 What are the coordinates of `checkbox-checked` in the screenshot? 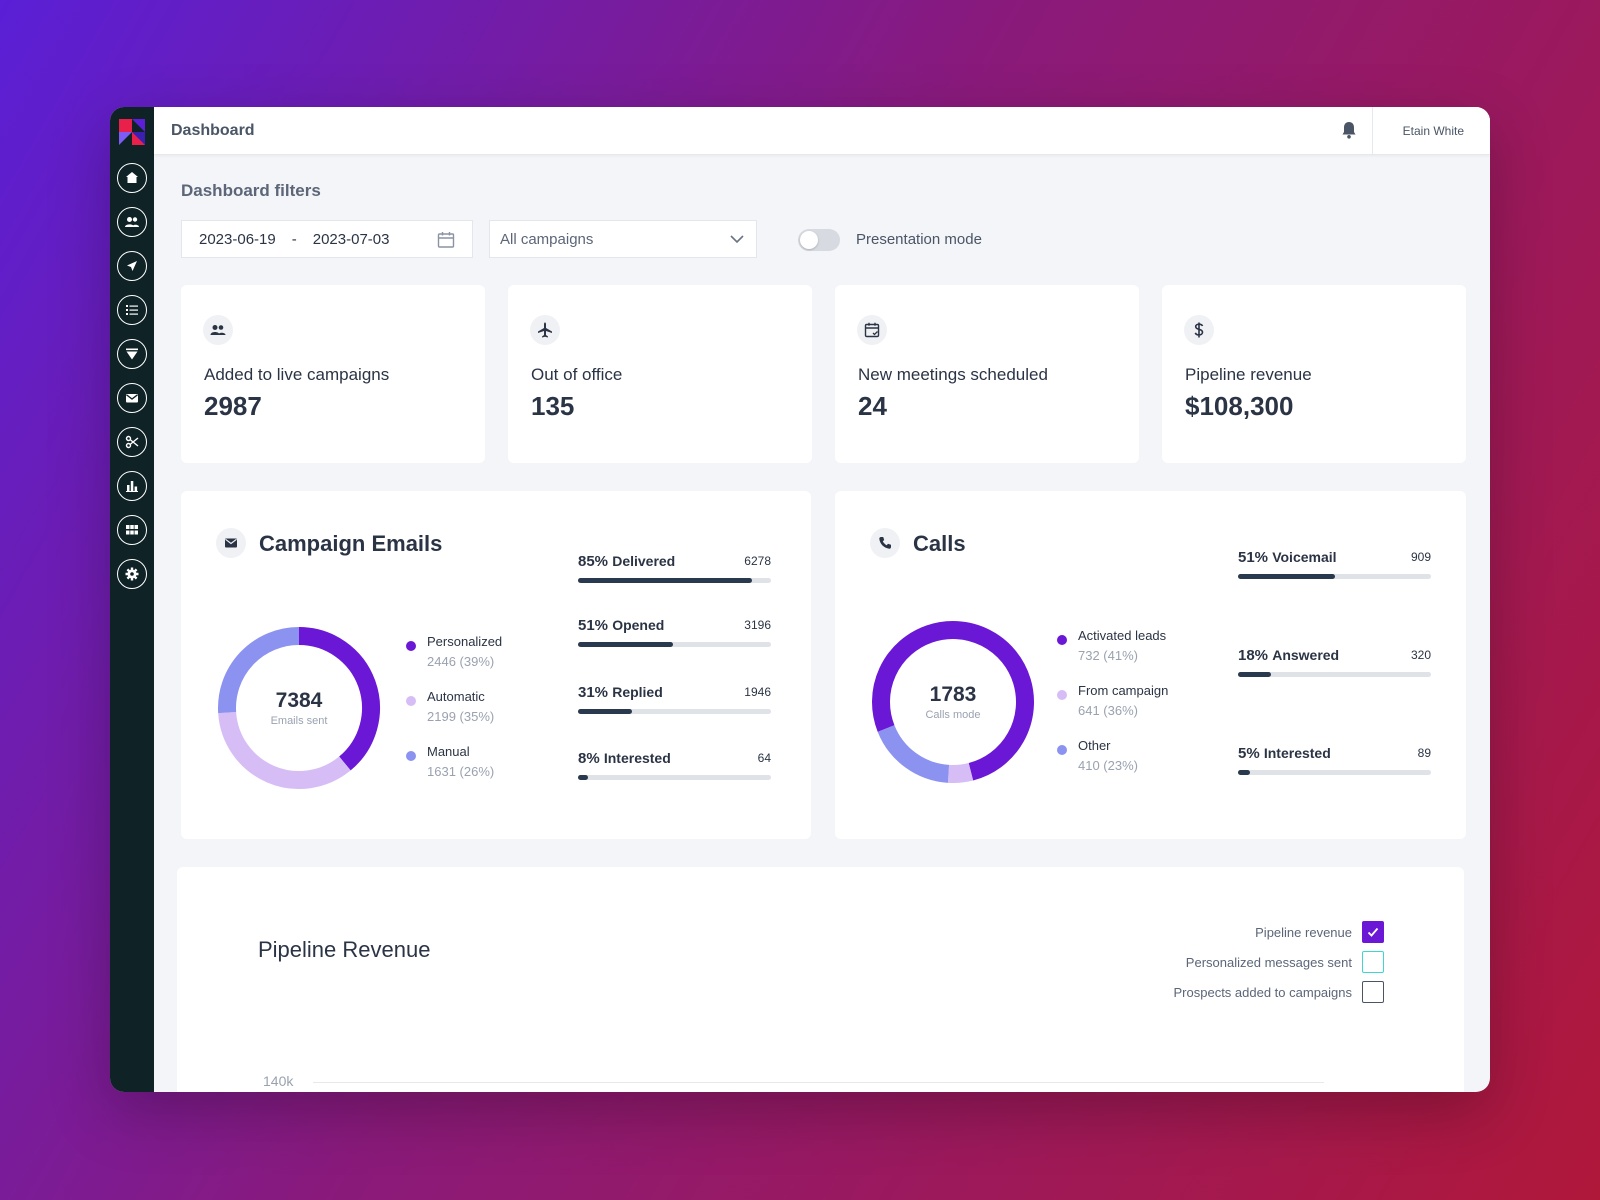 It's located at (1373, 932).